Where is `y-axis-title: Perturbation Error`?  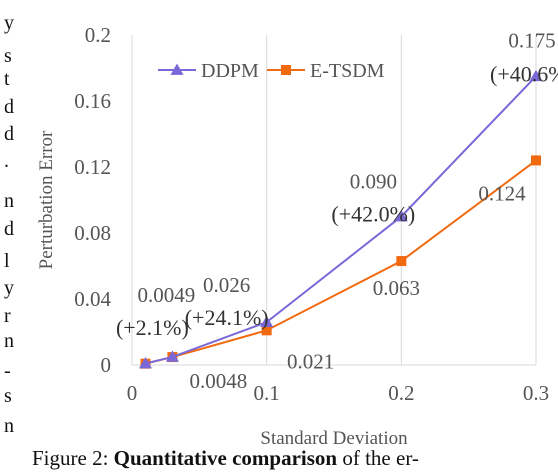
y-axis-title: Perturbation Error is located at coordinates (46, 199).